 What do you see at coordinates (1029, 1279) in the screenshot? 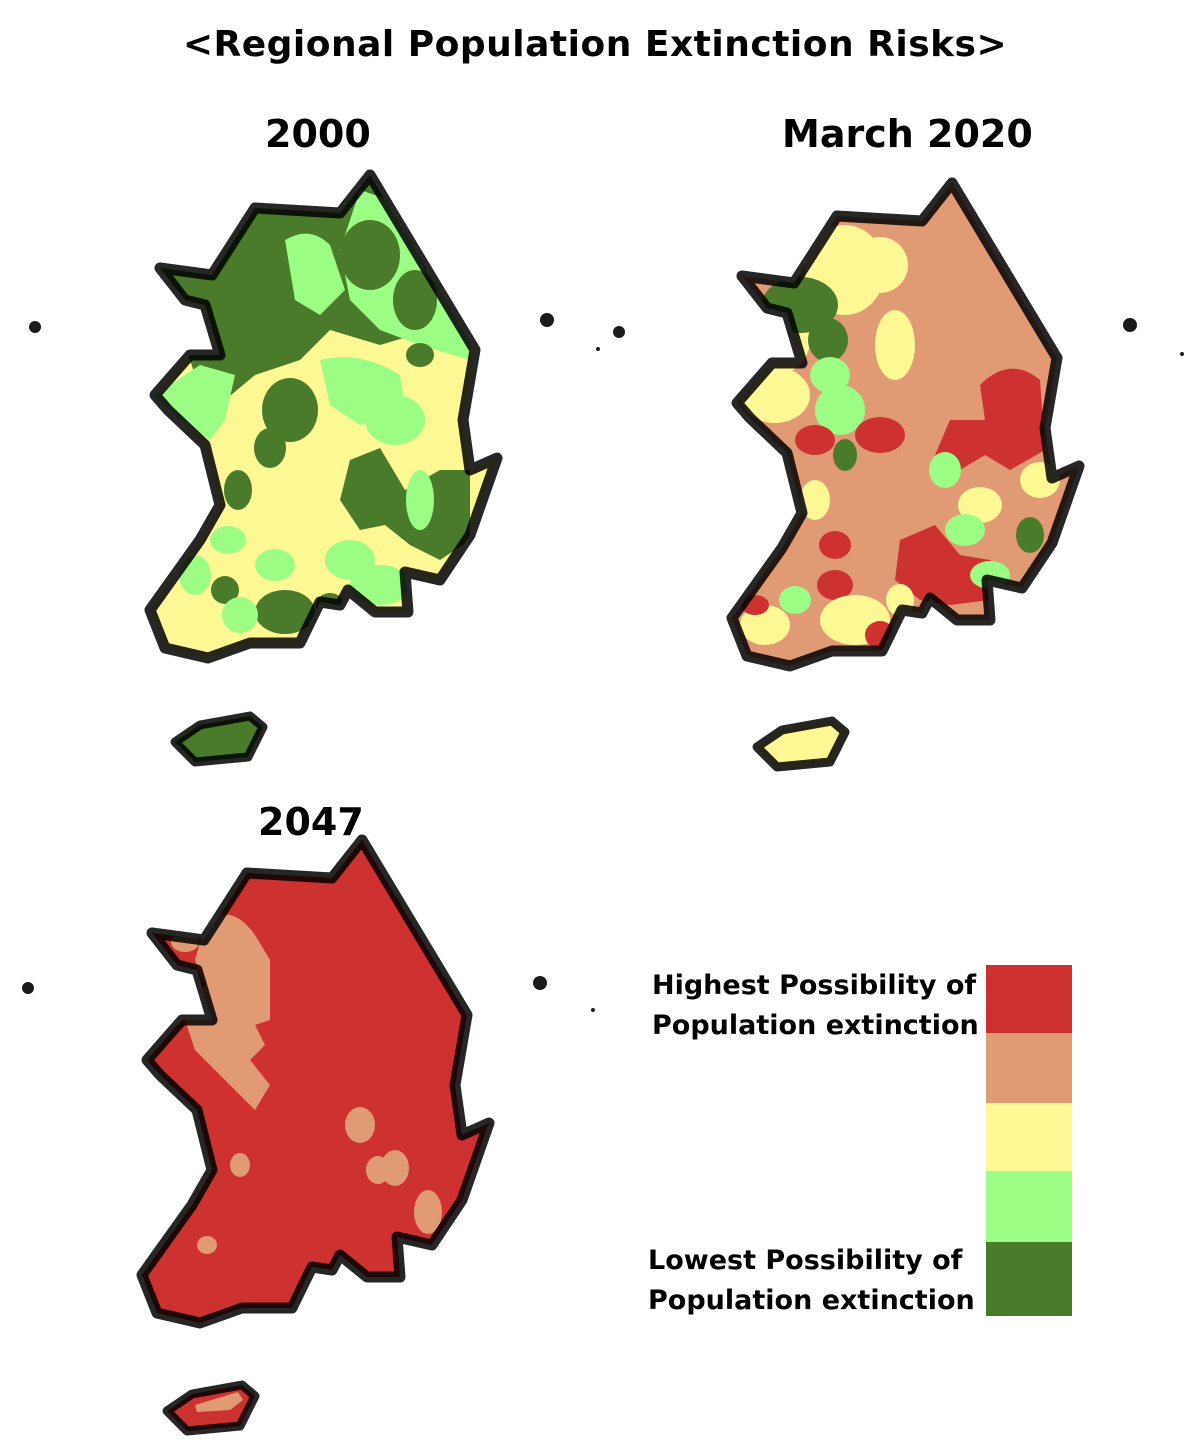
I see `legend-swatch-lowest` at bounding box center [1029, 1279].